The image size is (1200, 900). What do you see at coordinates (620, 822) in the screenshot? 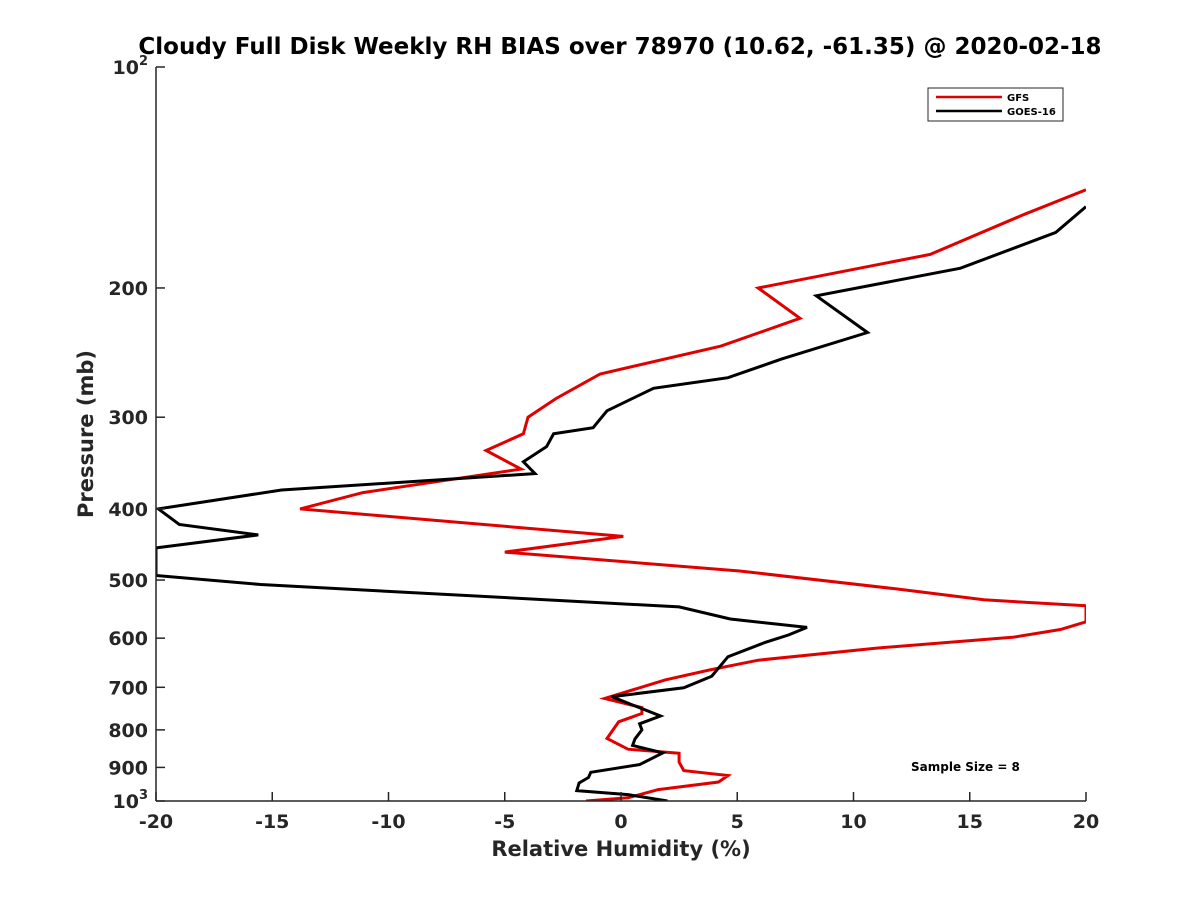
I see `x-tick-label: 0` at bounding box center [620, 822].